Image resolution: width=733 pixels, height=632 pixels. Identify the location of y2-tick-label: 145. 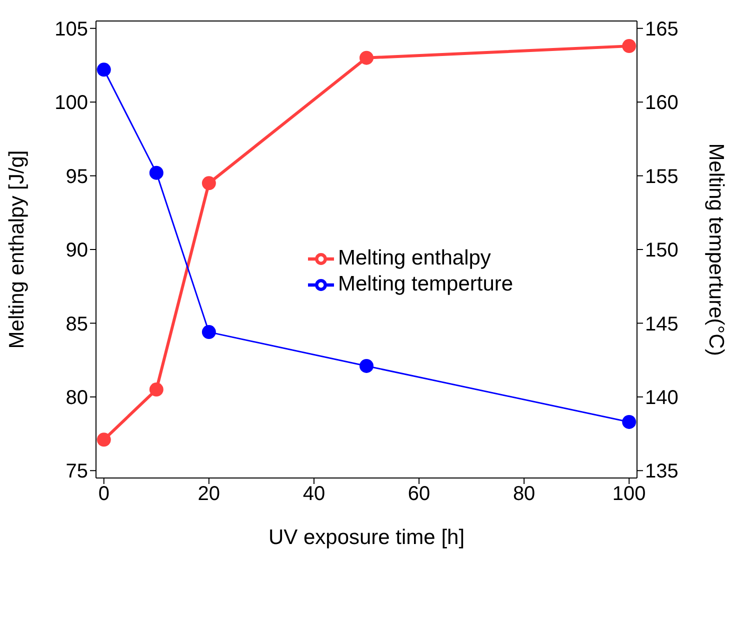
(661, 324).